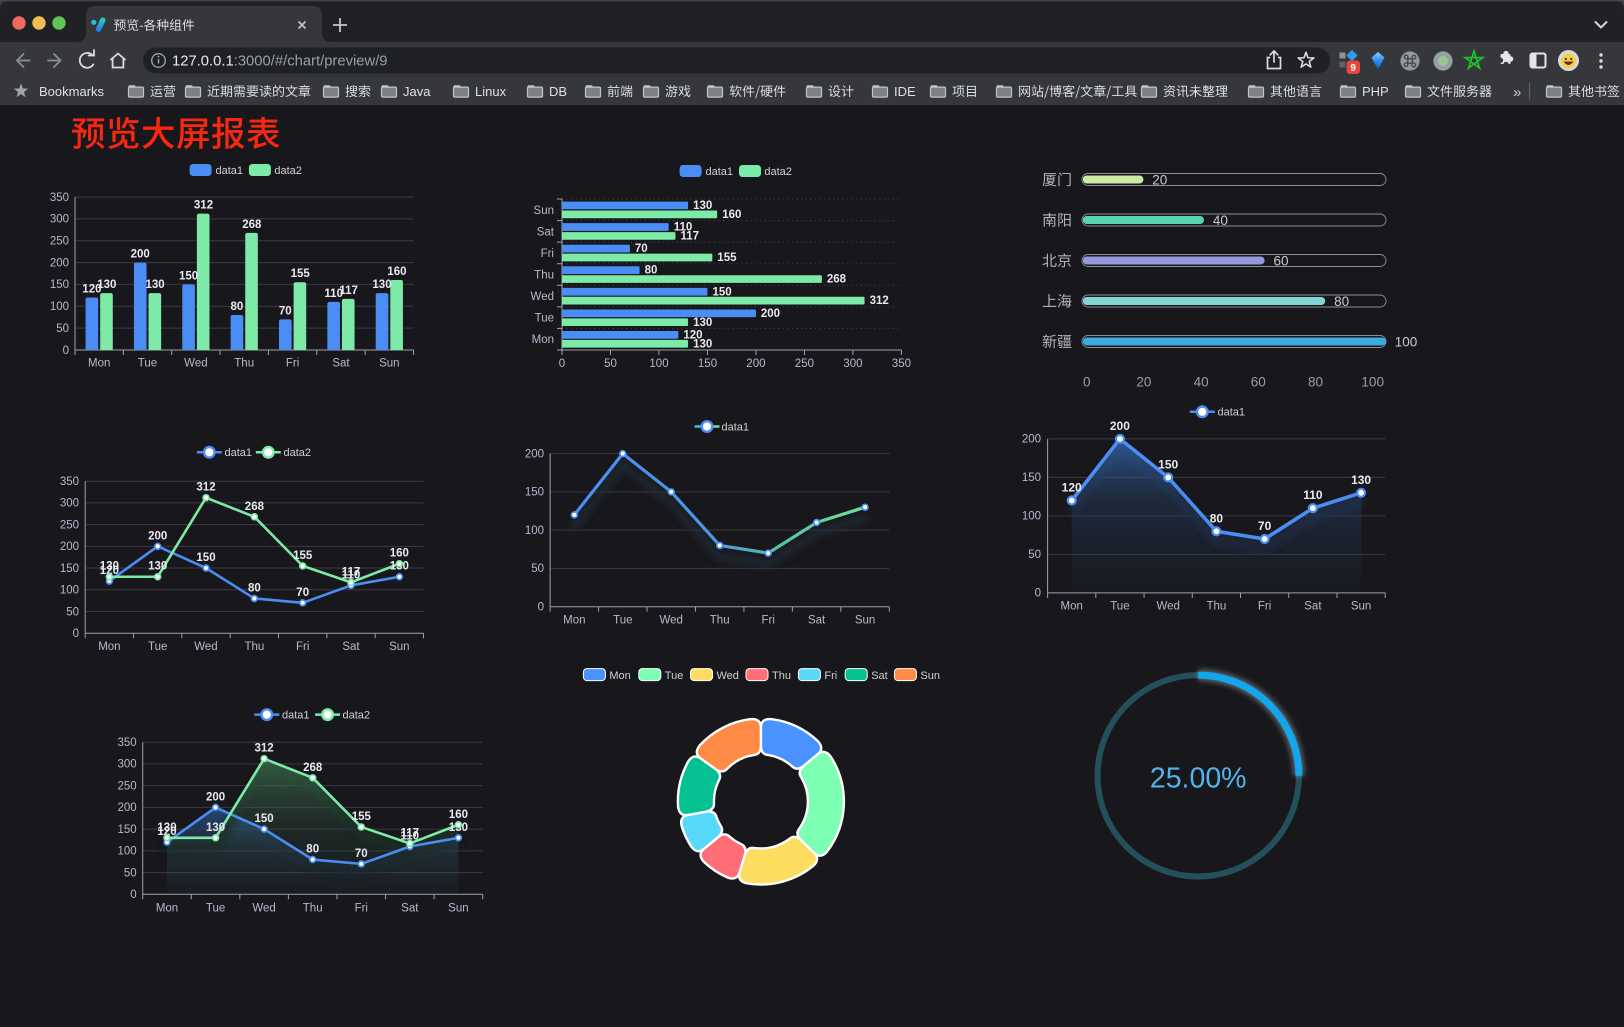  Describe the element at coordinates (72, 91) in the screenshot. I see `svg-text: Bookmarks` at that location.